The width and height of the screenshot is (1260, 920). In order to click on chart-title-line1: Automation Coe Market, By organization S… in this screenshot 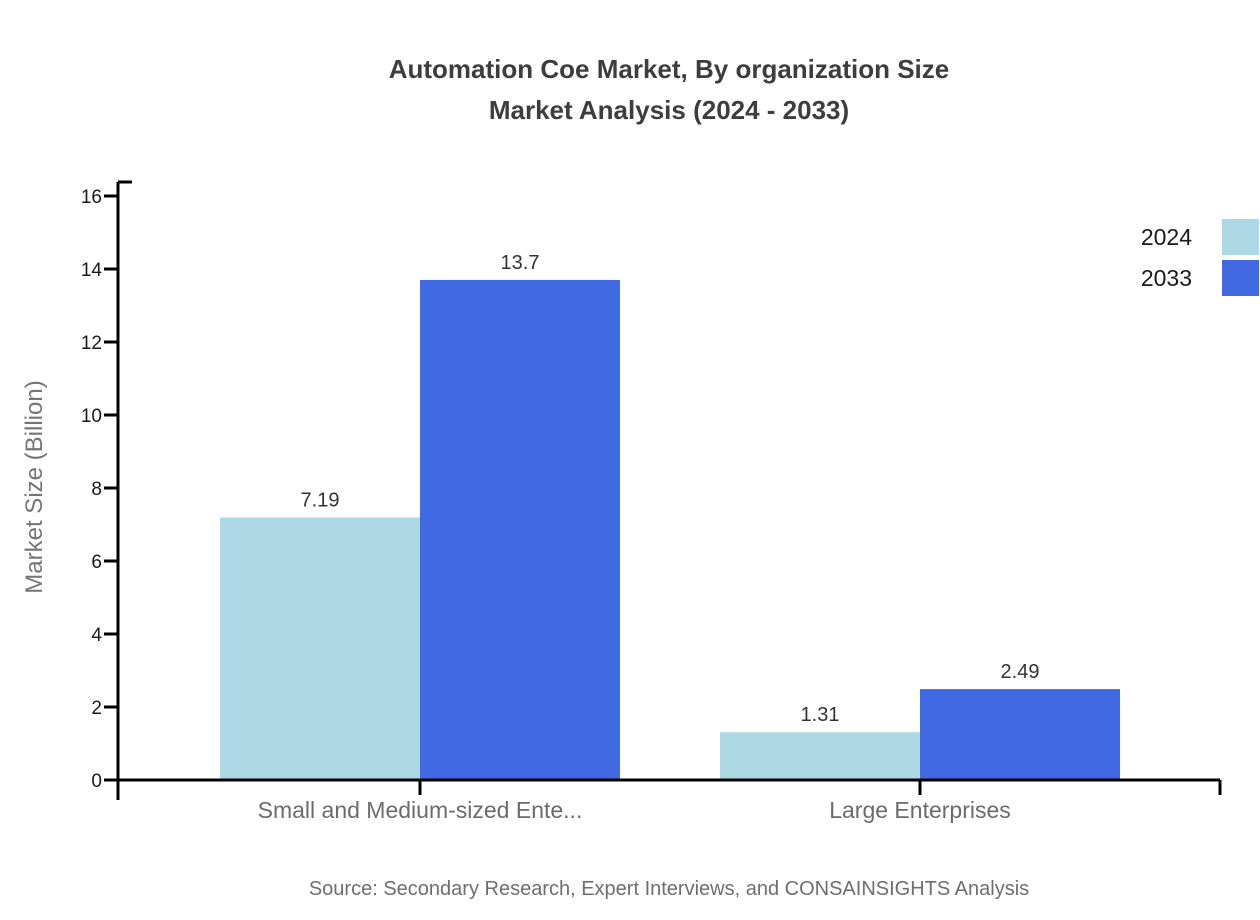, I will do `click(669, 69)`.